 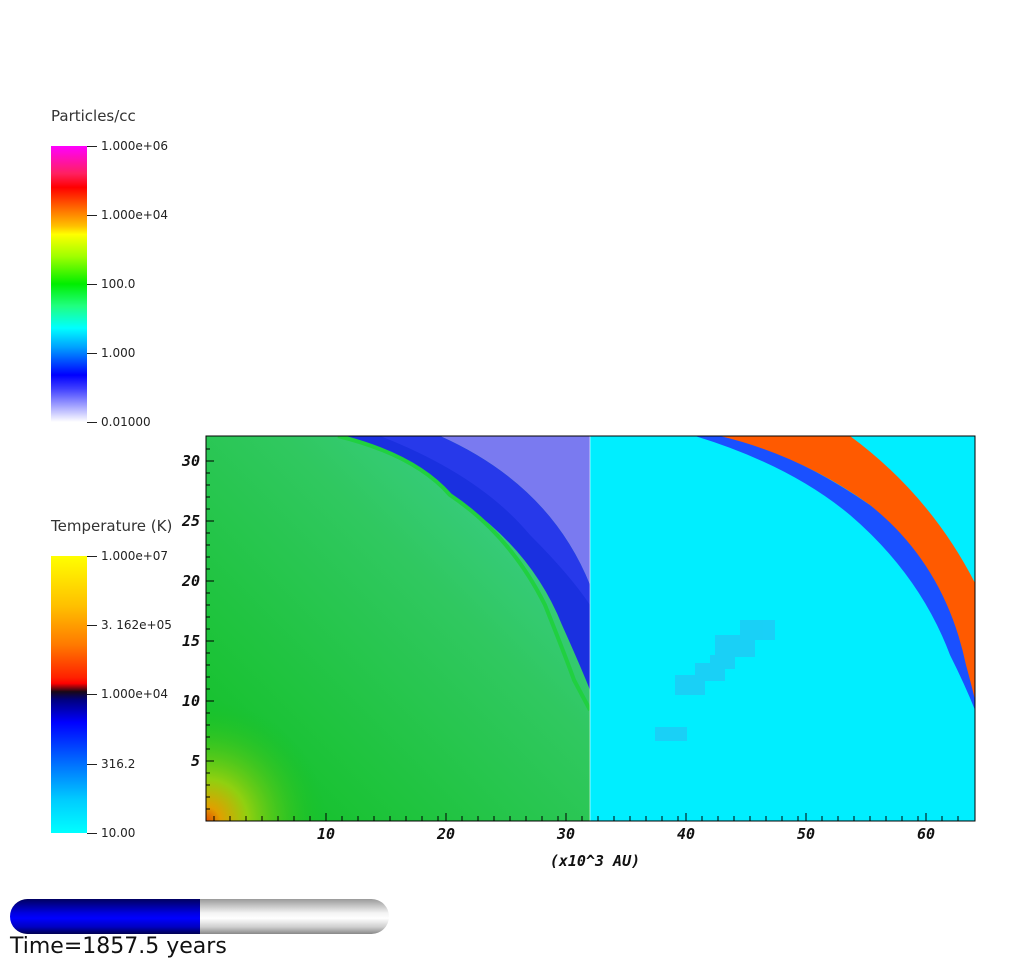 What do you see at coordinates (135, 146) in the screenshot?
I see `density-tick-label: 1.000e+06` at bounding box center [135, 146].